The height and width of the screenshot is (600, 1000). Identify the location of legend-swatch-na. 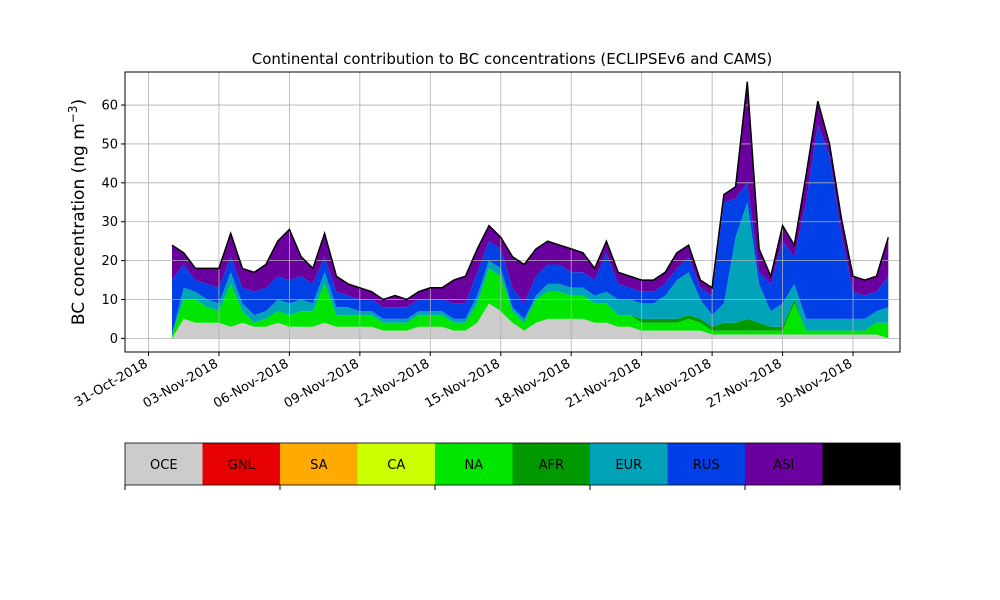
(474, 464).